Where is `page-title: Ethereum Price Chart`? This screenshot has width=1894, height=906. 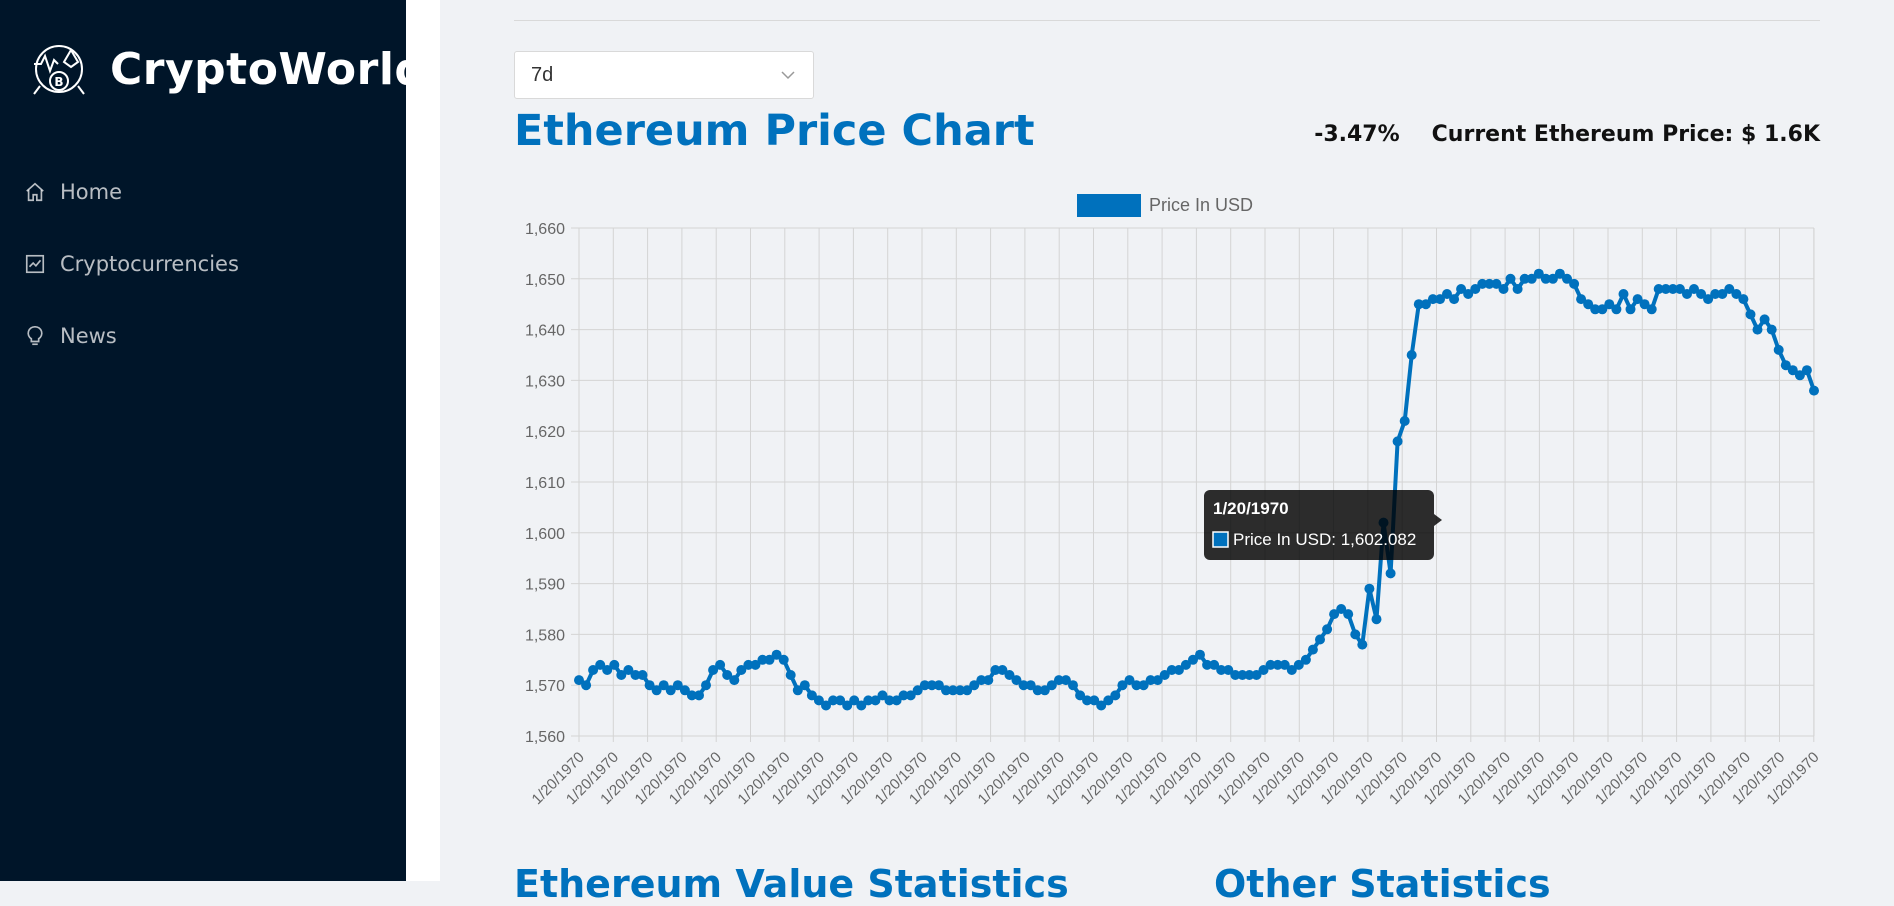
page-title: Ethereum Price Chart is located at coordinates (774, 131).